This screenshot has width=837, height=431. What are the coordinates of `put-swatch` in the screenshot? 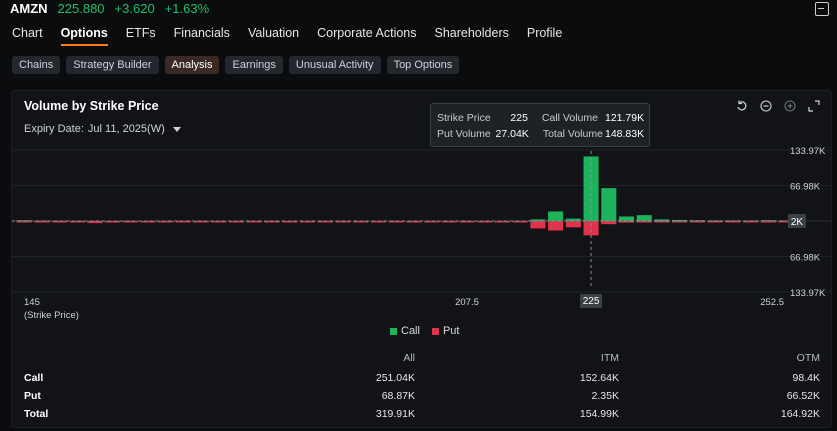 It's located at (435, 331).